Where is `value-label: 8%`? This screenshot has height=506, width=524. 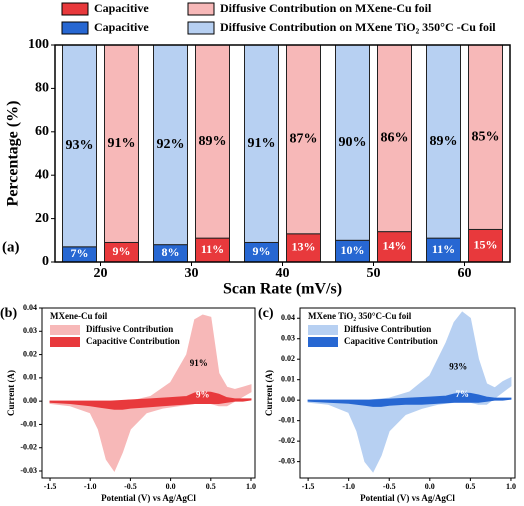
value-label: 8% is located at coordinates (171, 252).